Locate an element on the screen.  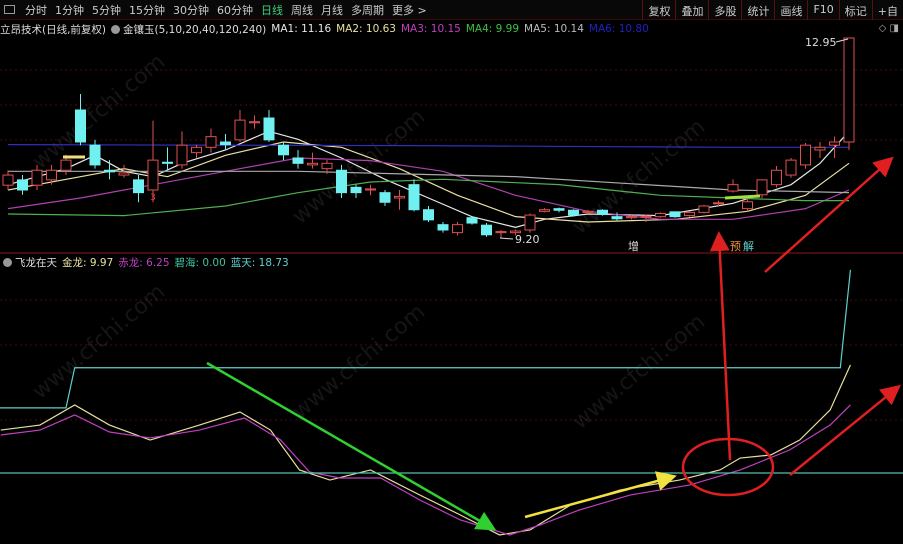
chilong-value: 赤龙: 6.25 is located at coordinates (144, 262).